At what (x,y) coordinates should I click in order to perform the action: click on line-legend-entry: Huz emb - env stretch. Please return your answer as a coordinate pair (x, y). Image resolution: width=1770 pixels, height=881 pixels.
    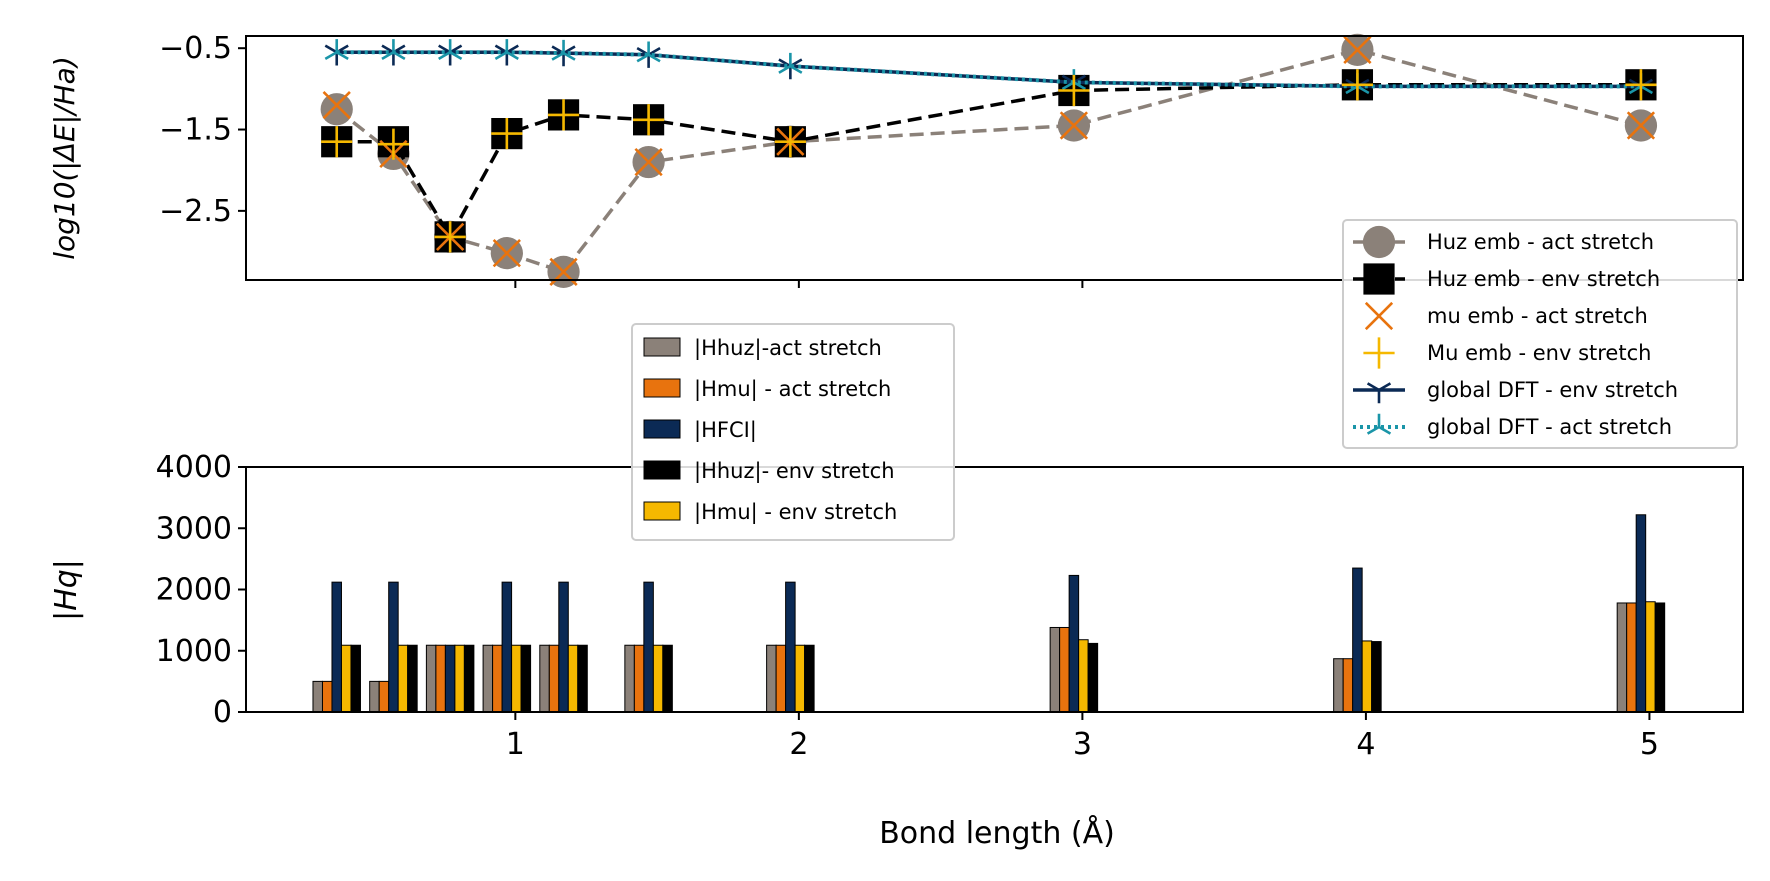
    Looking at the image, I should click on (1506, 279).